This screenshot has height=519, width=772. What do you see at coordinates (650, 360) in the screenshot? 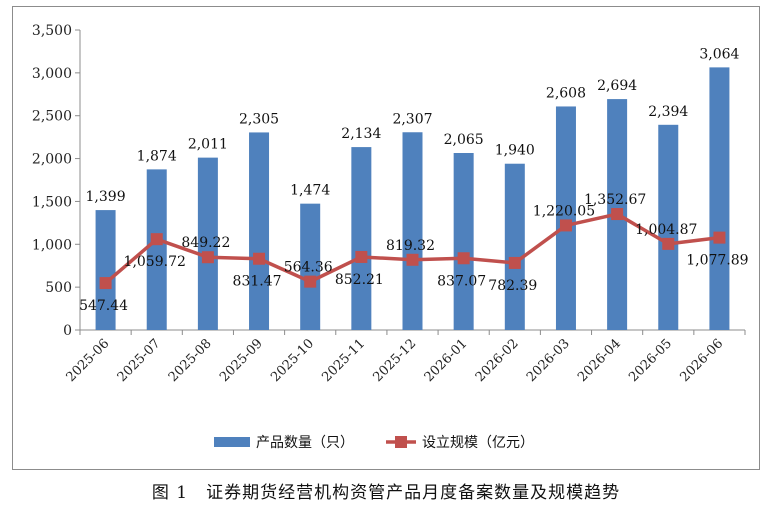
I see `x-tick-label: 2026-05` at bounding box center [650, 360].